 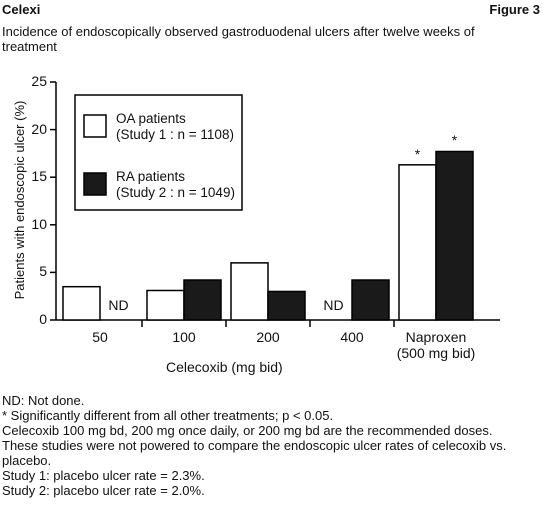 I want to click on x-tick-label: 50, so click(x=100, y=337).